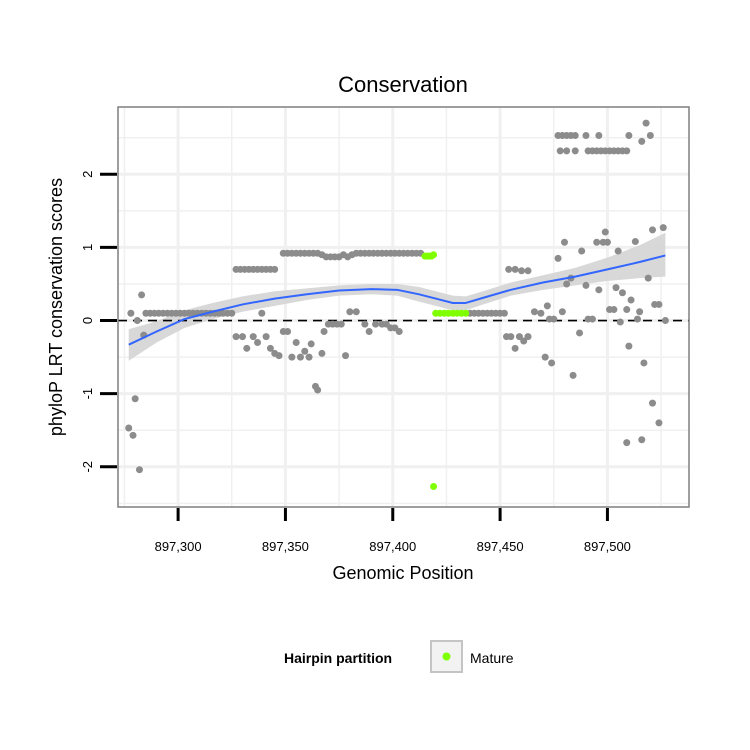 This screenshot has height=750, width=750. I want to click on y-tick-label: 1, so click(87, 247).